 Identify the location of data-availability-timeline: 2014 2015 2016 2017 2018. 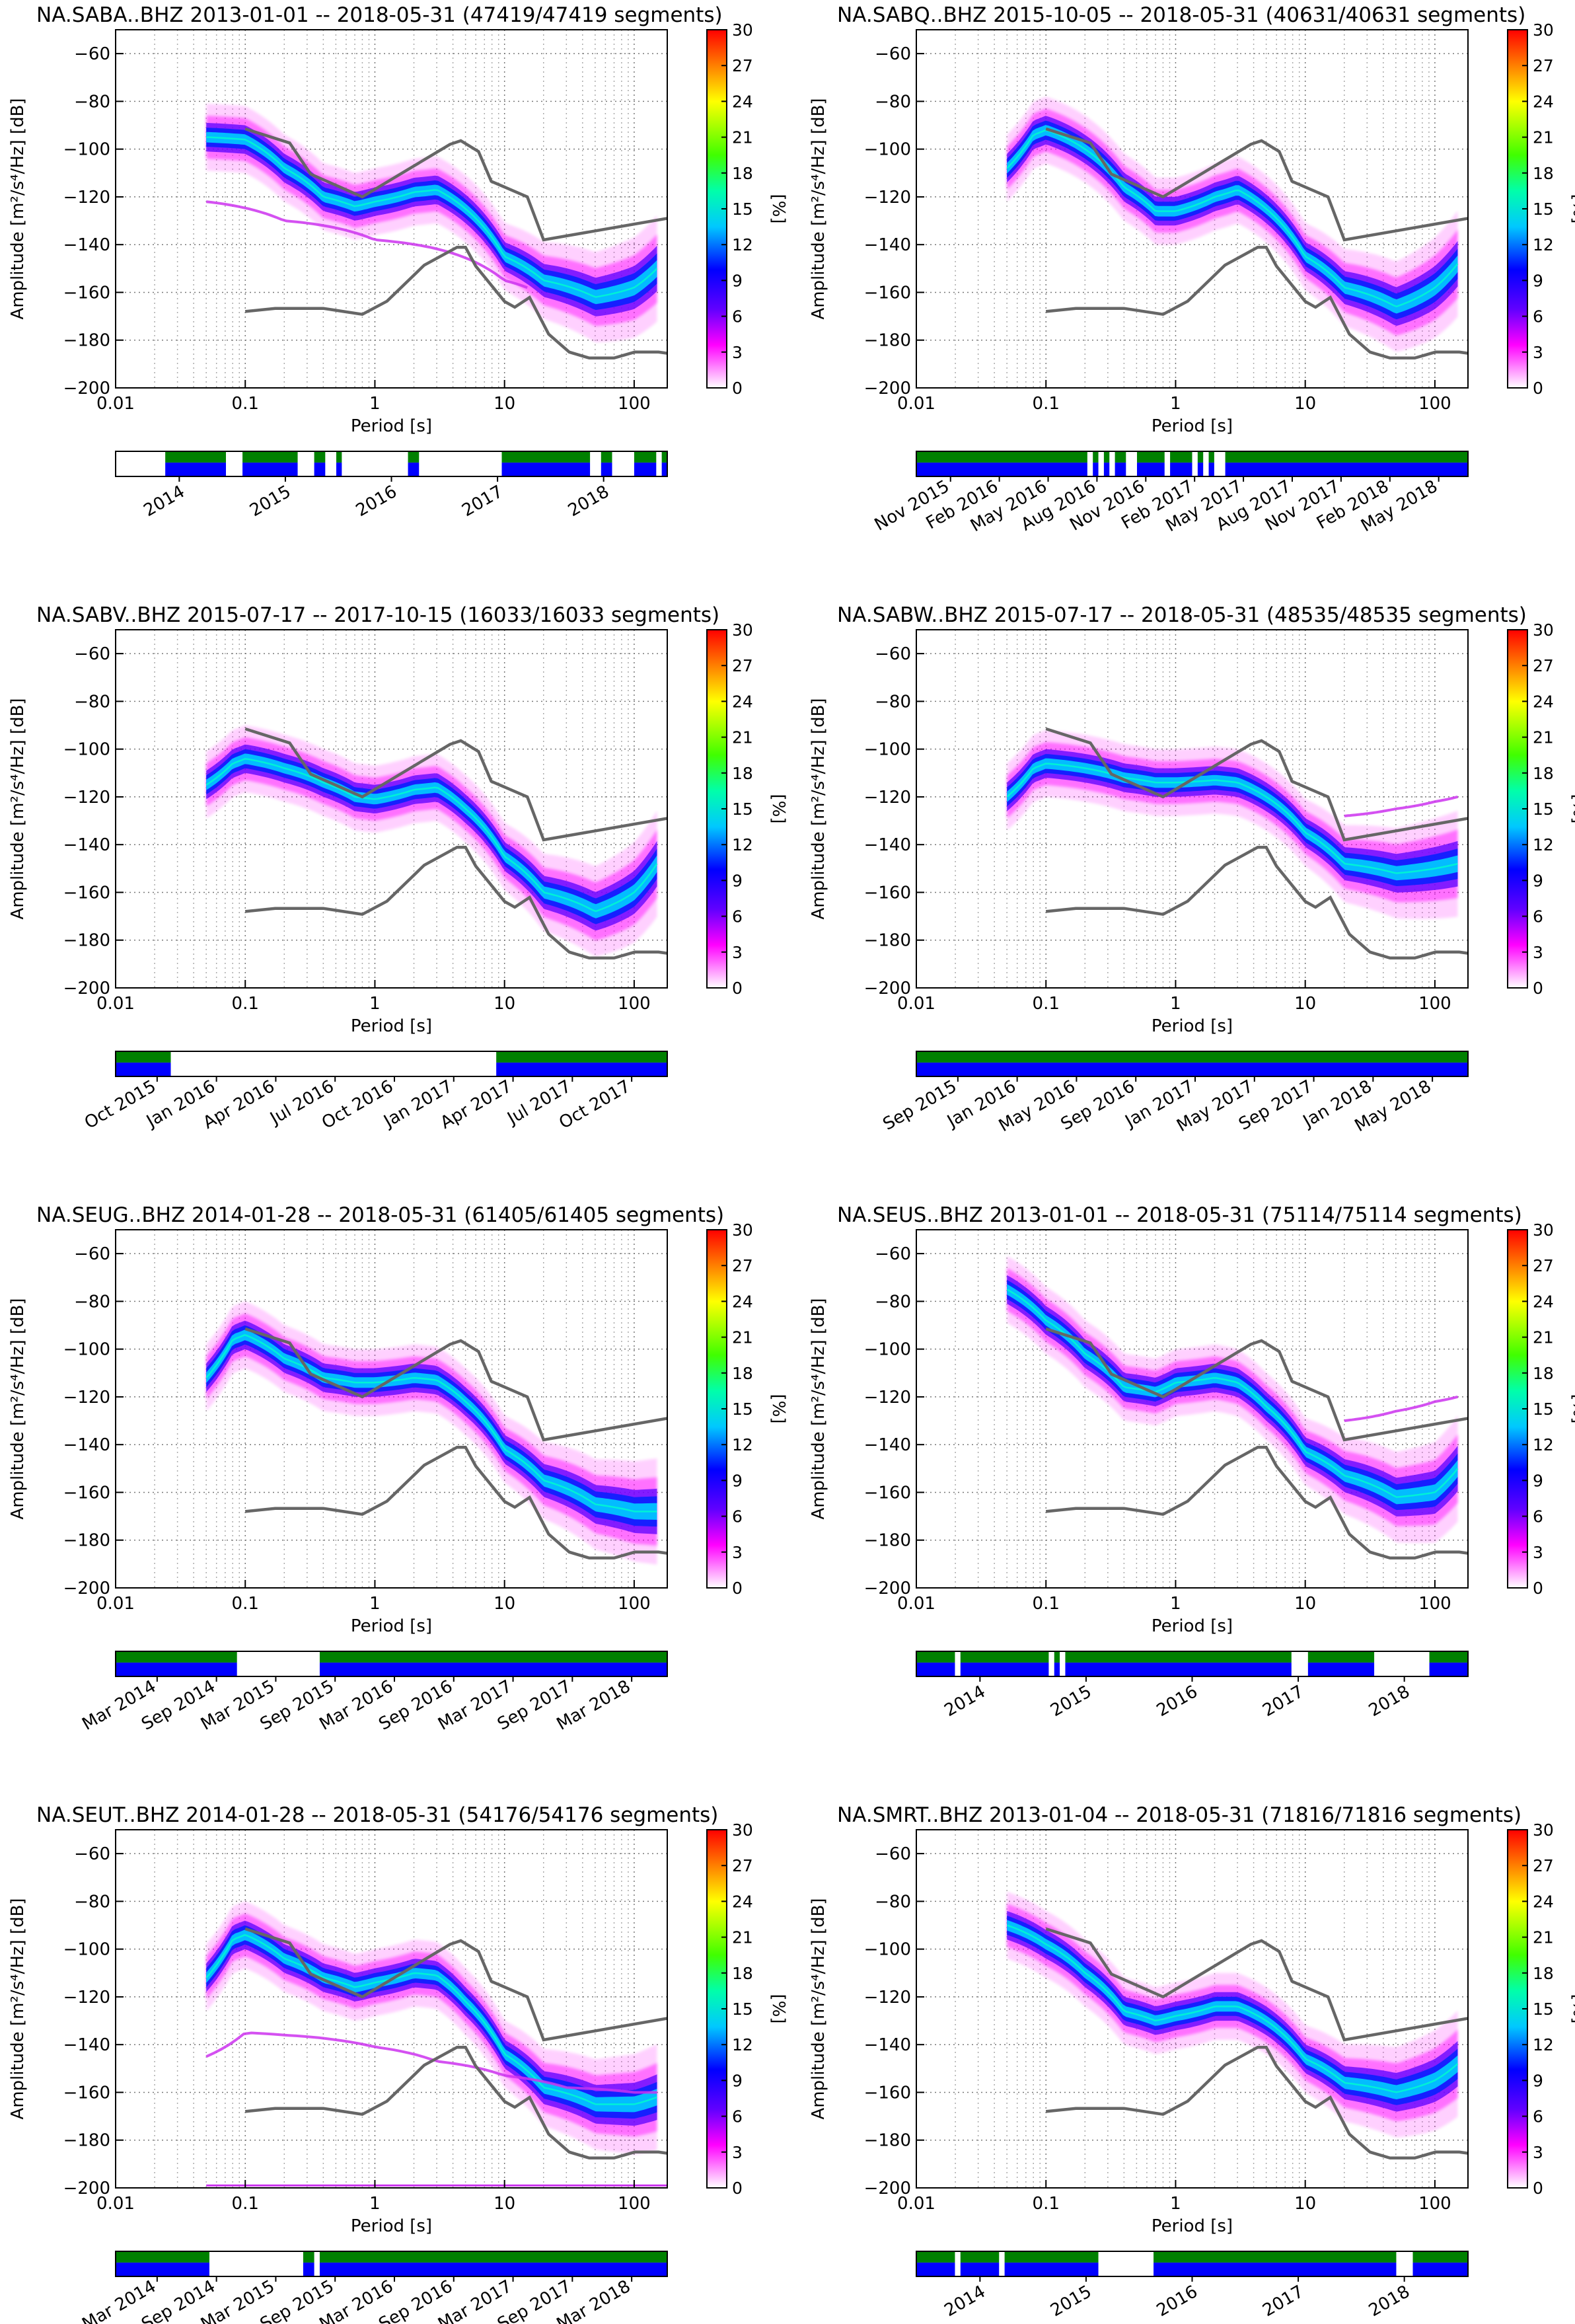
(1192, 1686).